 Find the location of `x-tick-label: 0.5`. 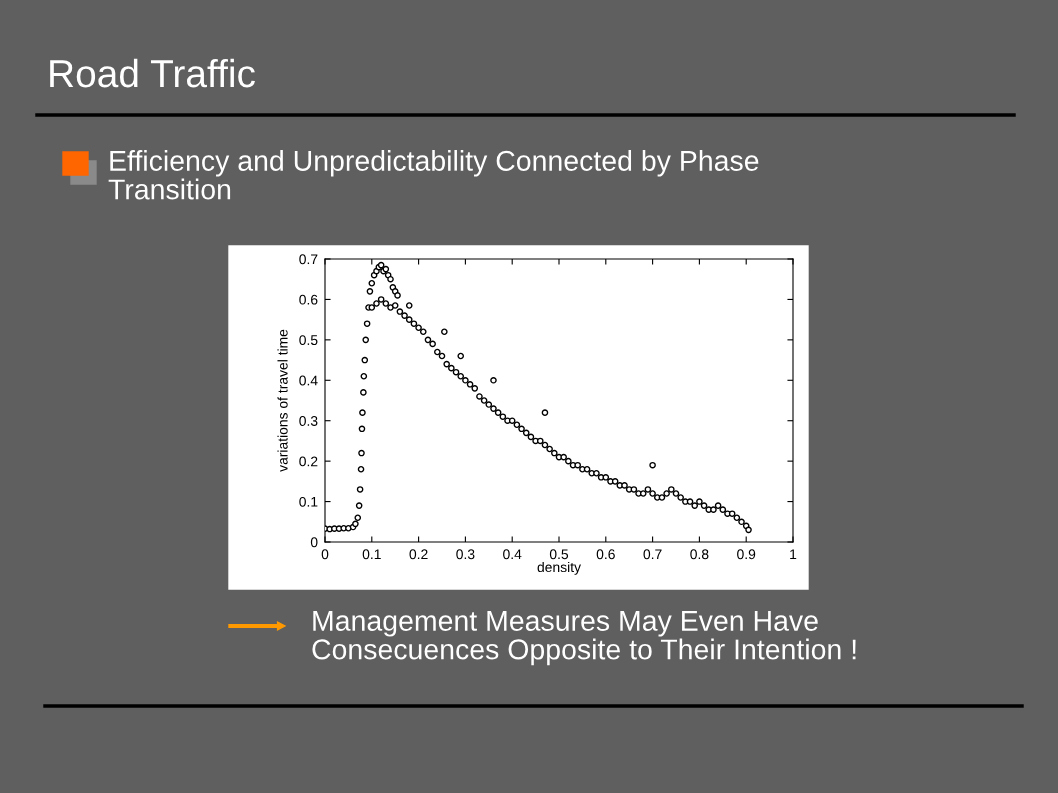

x-tick-label: 0.5 is located at coordinates (559, 554).